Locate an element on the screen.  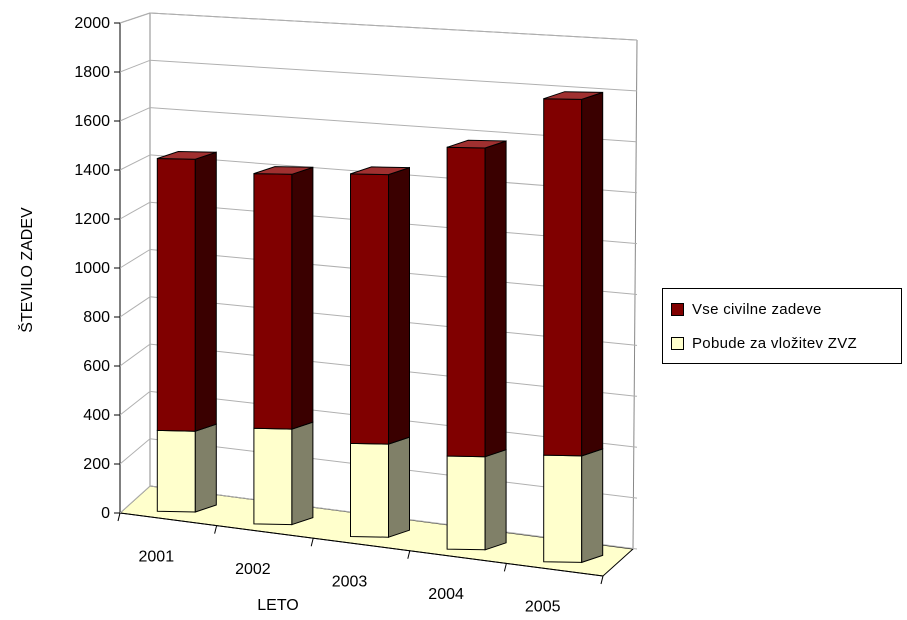
x-tick-label: 2005 is located at coordinates (543, 607).